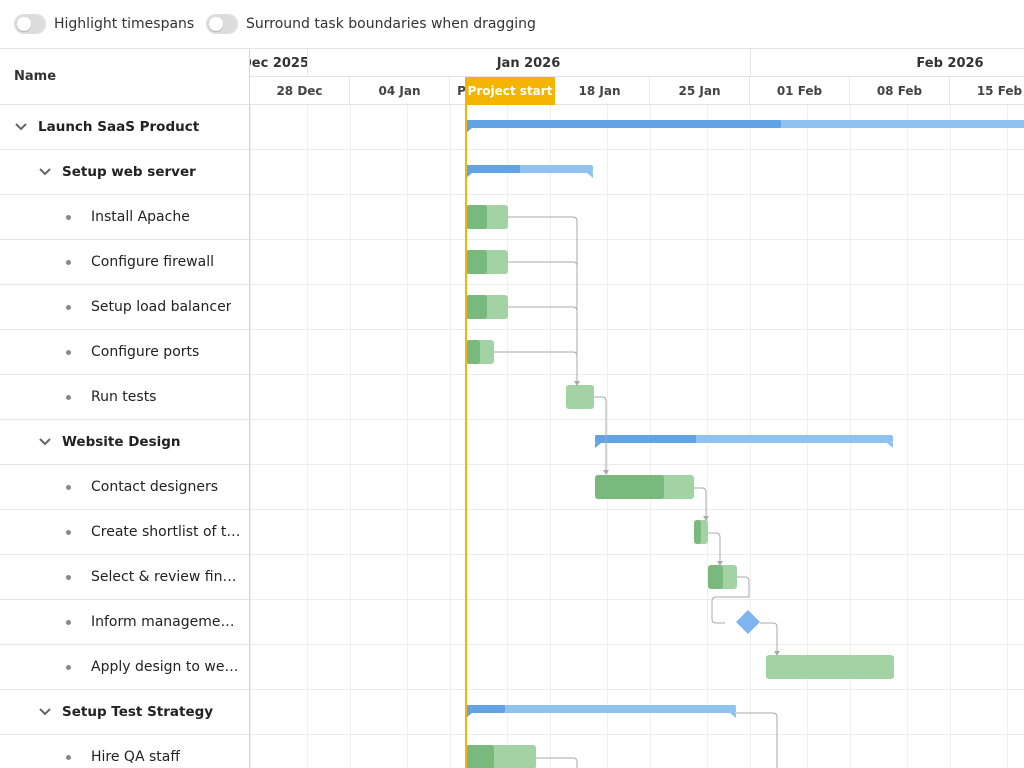 The image size is (1024, 768). I want to click on name-column-header: Name, so click(124, 77).